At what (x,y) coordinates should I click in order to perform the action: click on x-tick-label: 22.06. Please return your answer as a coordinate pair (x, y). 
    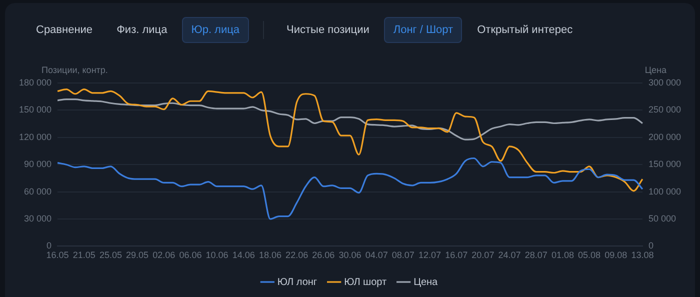
    Looking at the image, I should click on (297, 255).